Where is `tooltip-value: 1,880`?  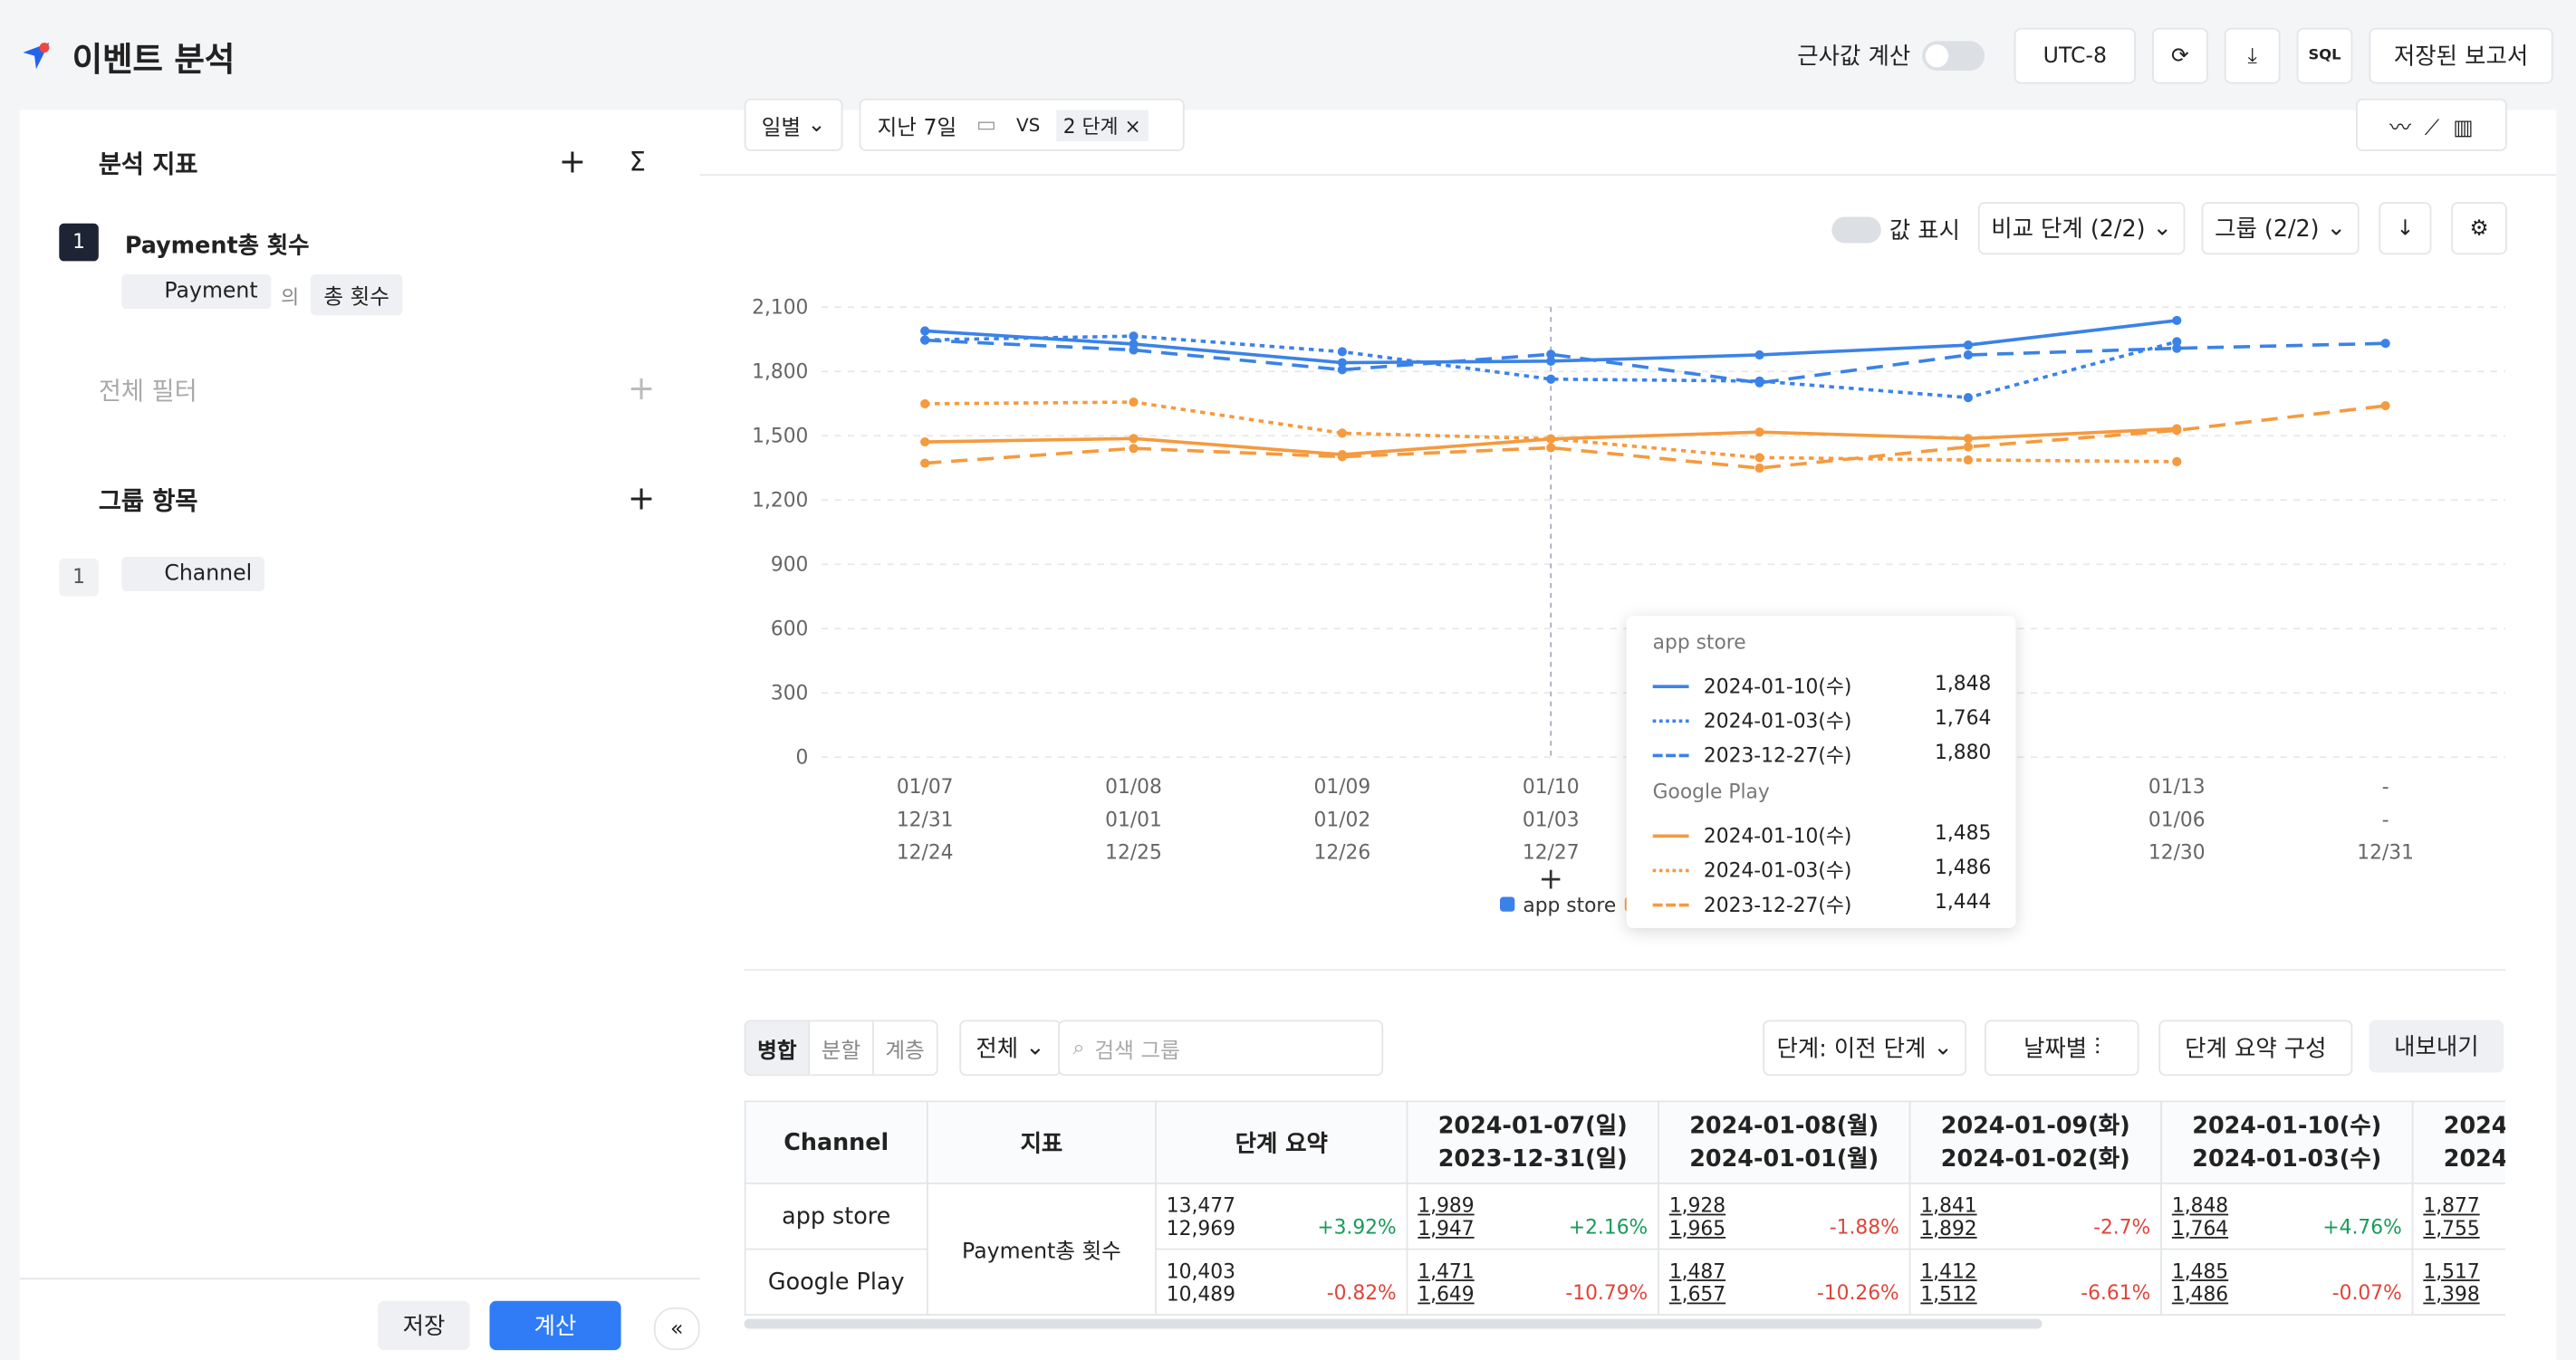
tooltip-value: 1,880 is located at coordinates (1963, 753).